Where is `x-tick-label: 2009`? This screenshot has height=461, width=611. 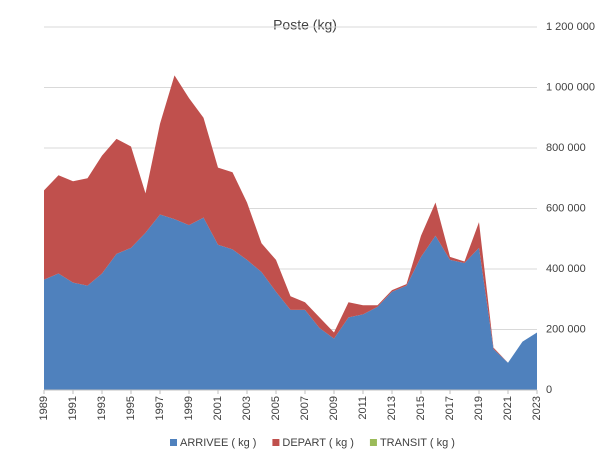
x-tick-label: 2009 is located at coordinates (334, 408).